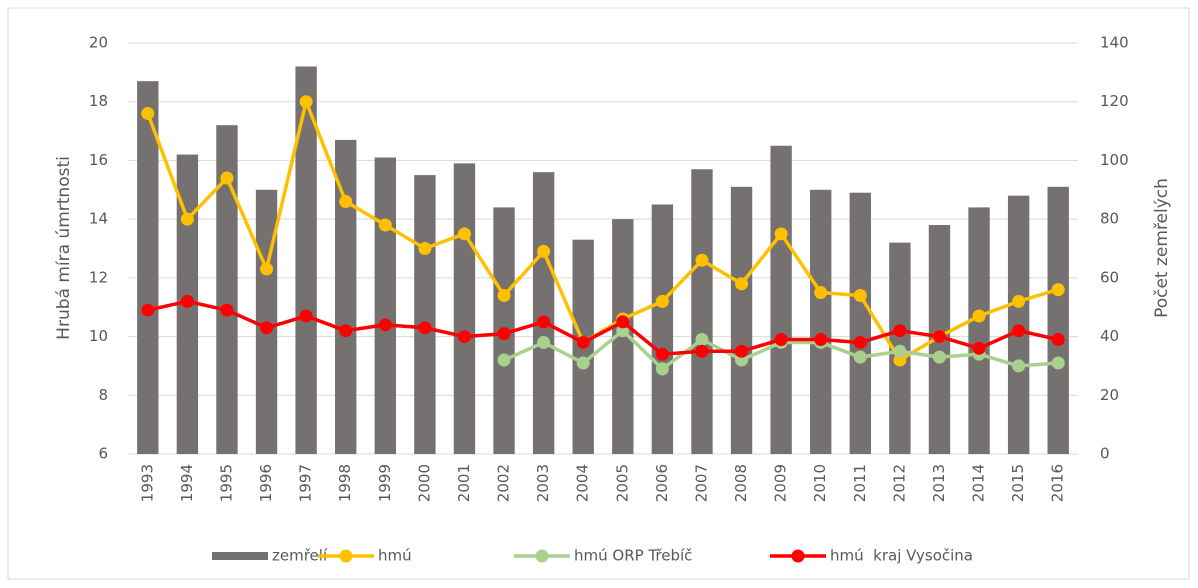 This screenshot has height=588, width=1198. I want to click on x-tick-label: 2009, so click(781, 483).